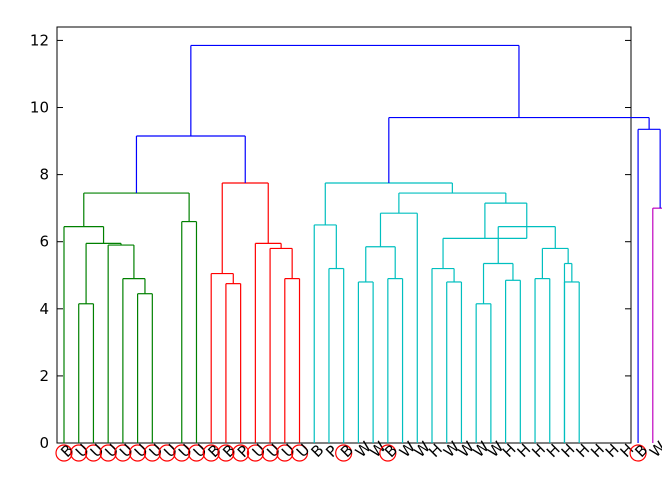  I want to click on y-tick-label: 10, so click(39, 108).